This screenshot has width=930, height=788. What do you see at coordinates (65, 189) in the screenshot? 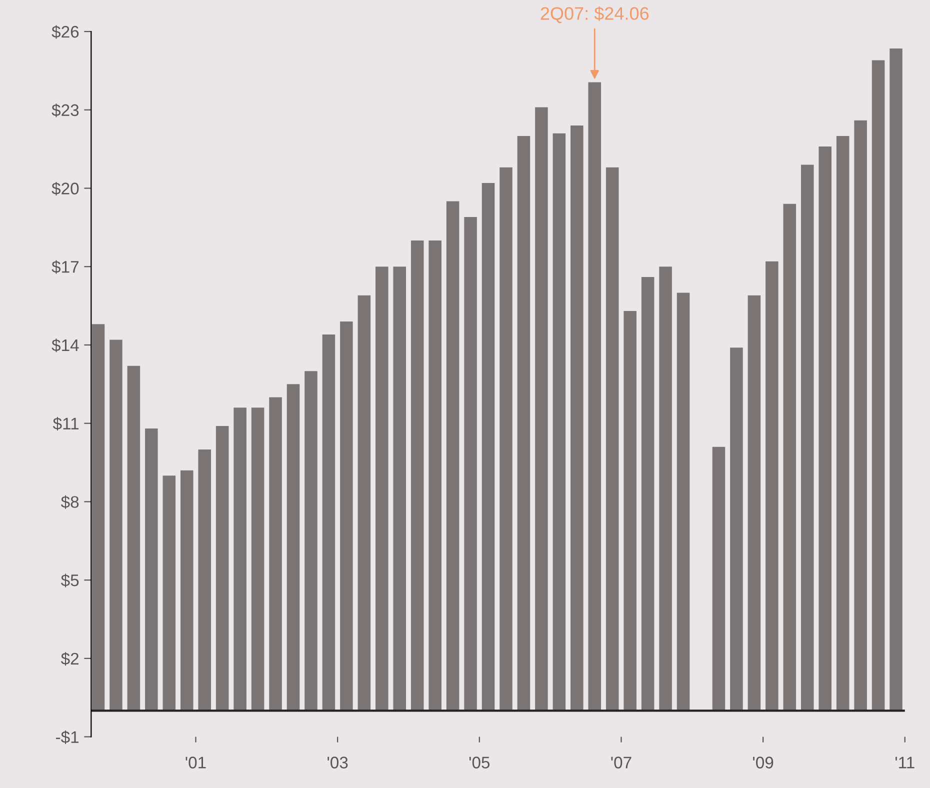
I see `y-tick-label: $20` at bounding box center [65, 189].